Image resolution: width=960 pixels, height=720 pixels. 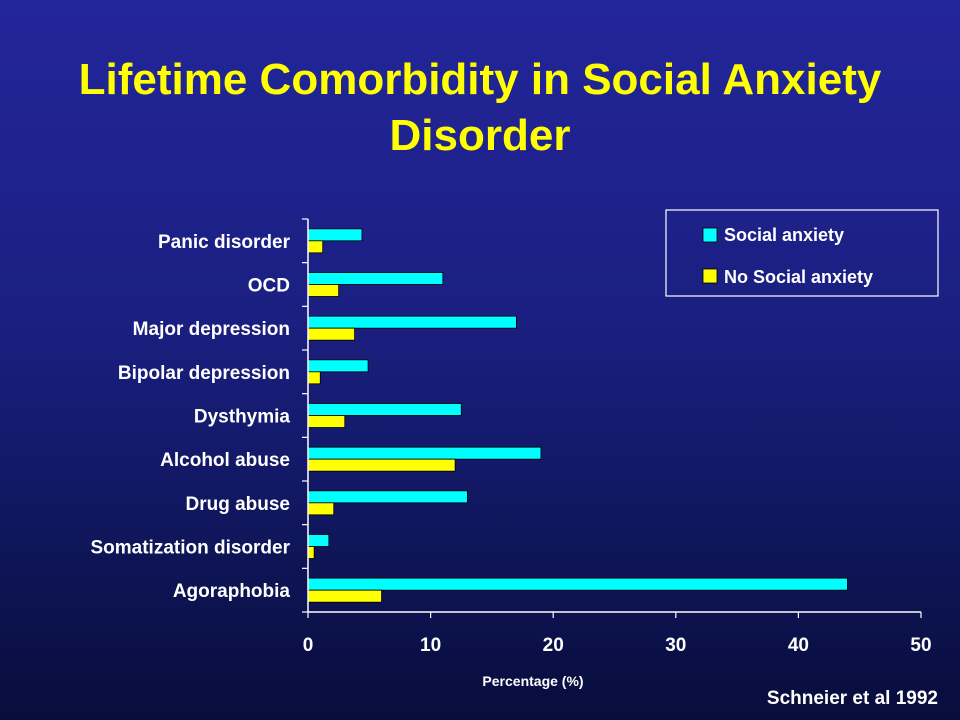 What do you see at coordinates (784, 235) in the screenshot?
I see `legend-label-social-anxiety: Social anxiety` at bounding box center [784, 235].